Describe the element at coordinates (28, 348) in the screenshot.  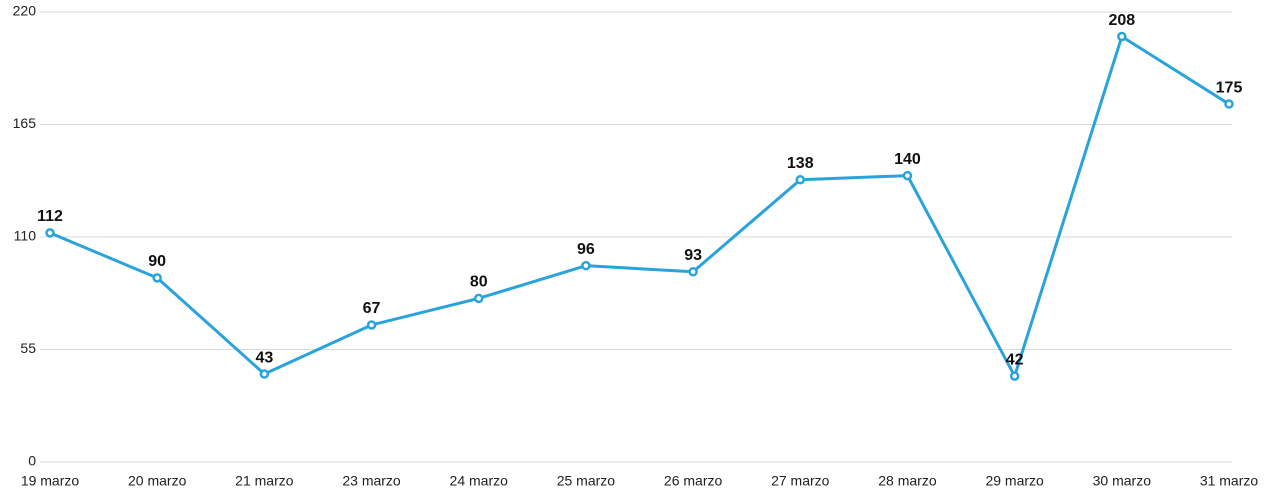
I see `y-tick-label: 55` at that location.